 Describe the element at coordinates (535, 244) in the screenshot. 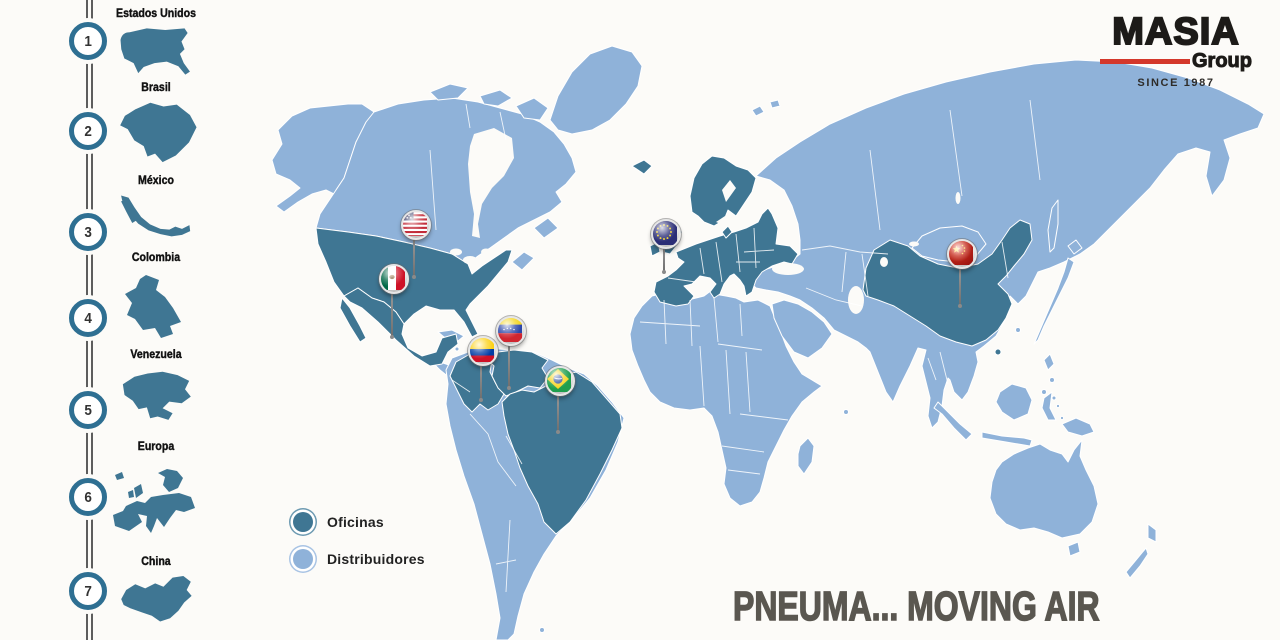

I see `map-region-newfoundland` at that location.